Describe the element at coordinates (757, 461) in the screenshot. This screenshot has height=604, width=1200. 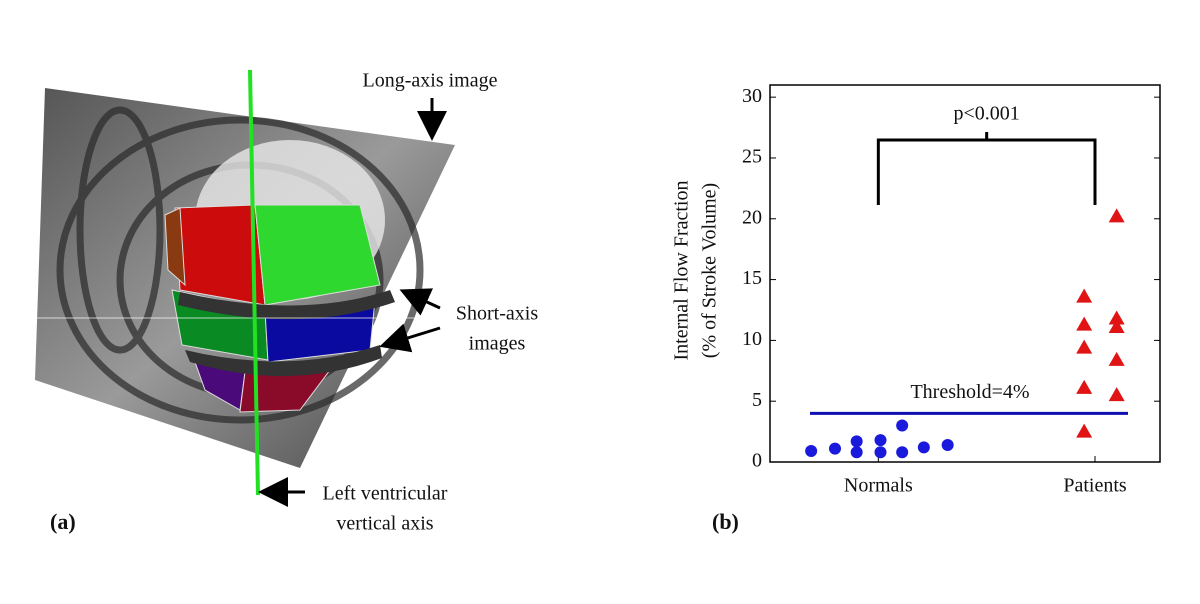
I see `y-tick-label: 0` at that location.